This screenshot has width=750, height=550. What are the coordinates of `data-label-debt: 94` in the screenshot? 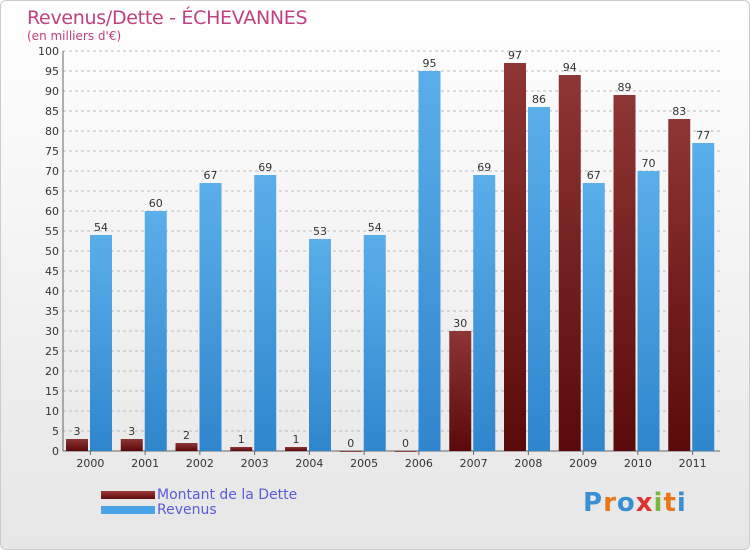 It's located at (570, 67).